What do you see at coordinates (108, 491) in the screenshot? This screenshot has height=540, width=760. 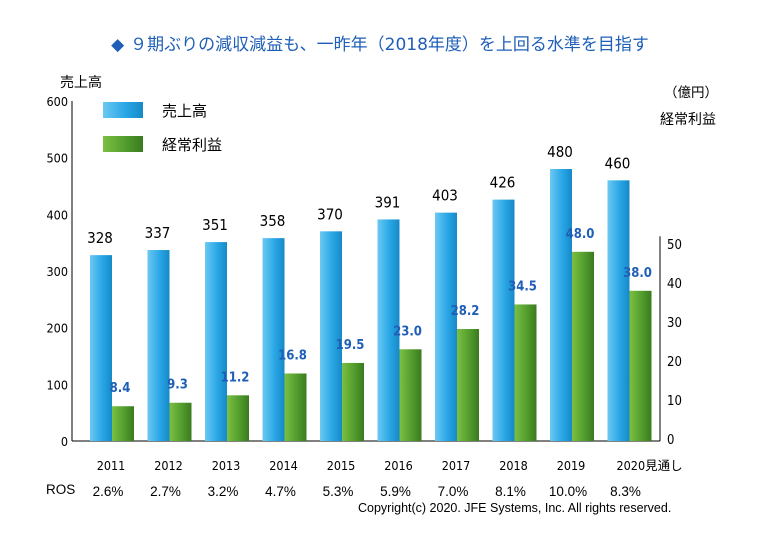 I see `ros-value: 2.6%` at bounding box center [108, 491].